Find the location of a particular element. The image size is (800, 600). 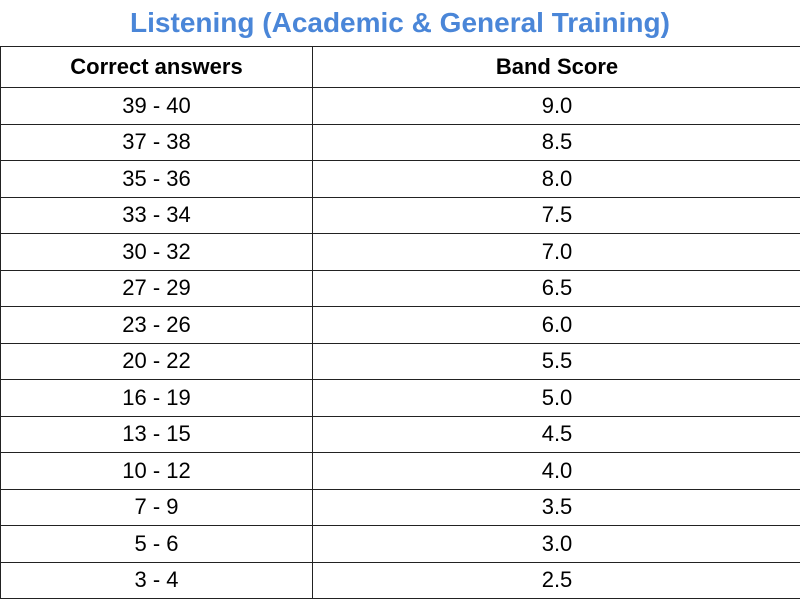

table-row: 27 - 29 6.5 is located at coordinates (400, 288).